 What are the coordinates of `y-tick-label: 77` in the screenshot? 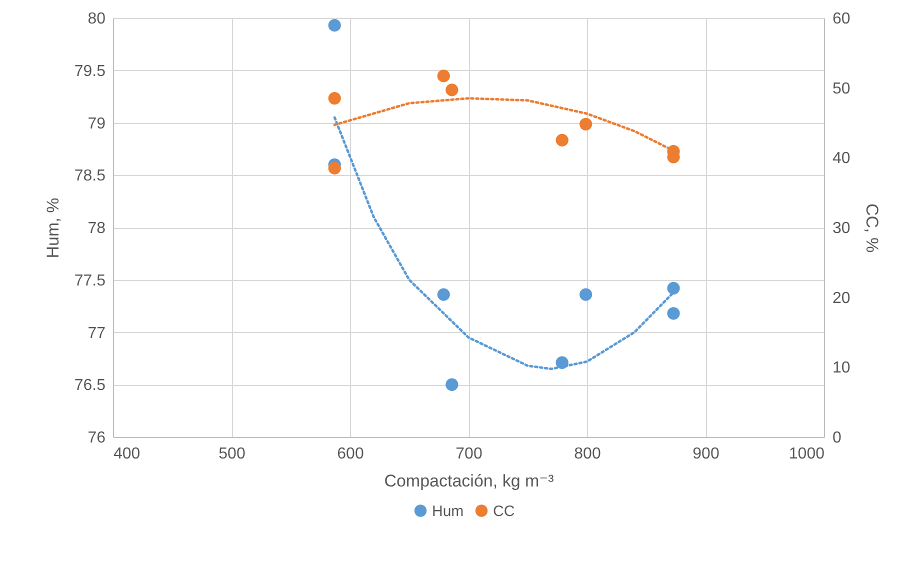 It's located at (97, 333).